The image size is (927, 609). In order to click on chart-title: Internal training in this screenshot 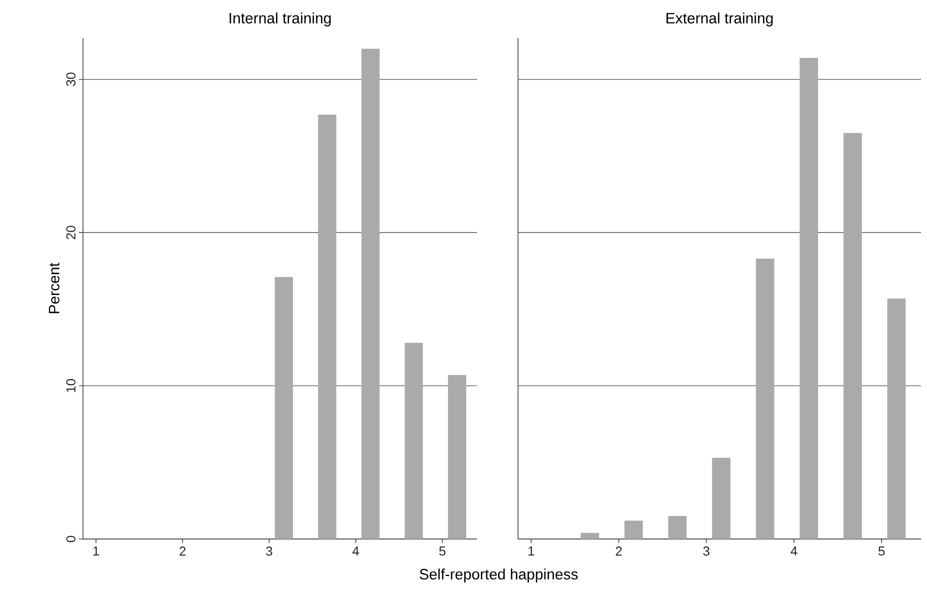, I will do `click(280, 19)`.